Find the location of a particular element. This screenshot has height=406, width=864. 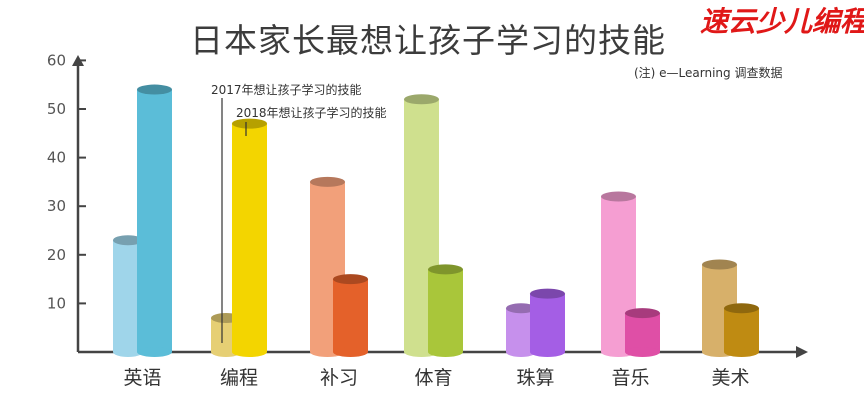

y-tick-label: 30 is located at coordinates (56, 206).